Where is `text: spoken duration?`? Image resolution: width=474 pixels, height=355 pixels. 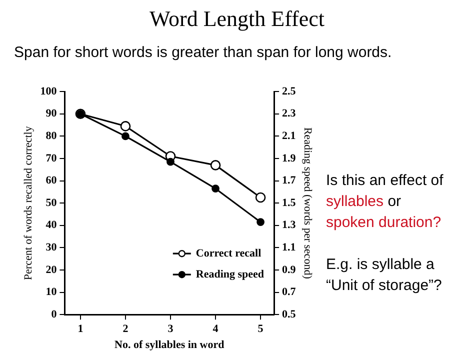 text: spoken duration? is located at coordinates (384, 223).